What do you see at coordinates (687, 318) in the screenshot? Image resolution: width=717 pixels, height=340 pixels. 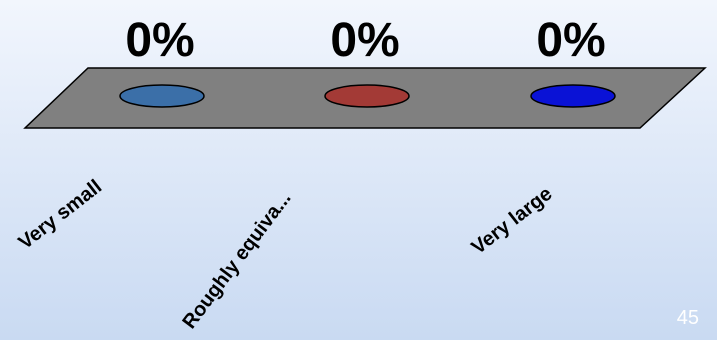 I see `page-number: 45` at bounding box center [687, 318].